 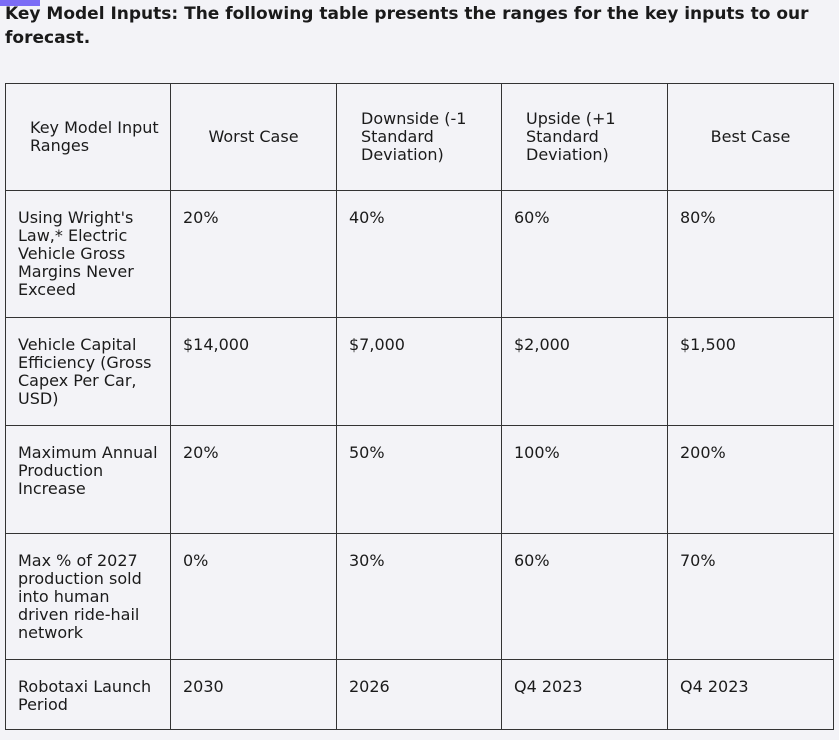 What do you see at coordinates (584, 137) in the screenshot?
I see `header-upside: Upside (+1 Standard Deviation)` at bounding box center [584, 137].